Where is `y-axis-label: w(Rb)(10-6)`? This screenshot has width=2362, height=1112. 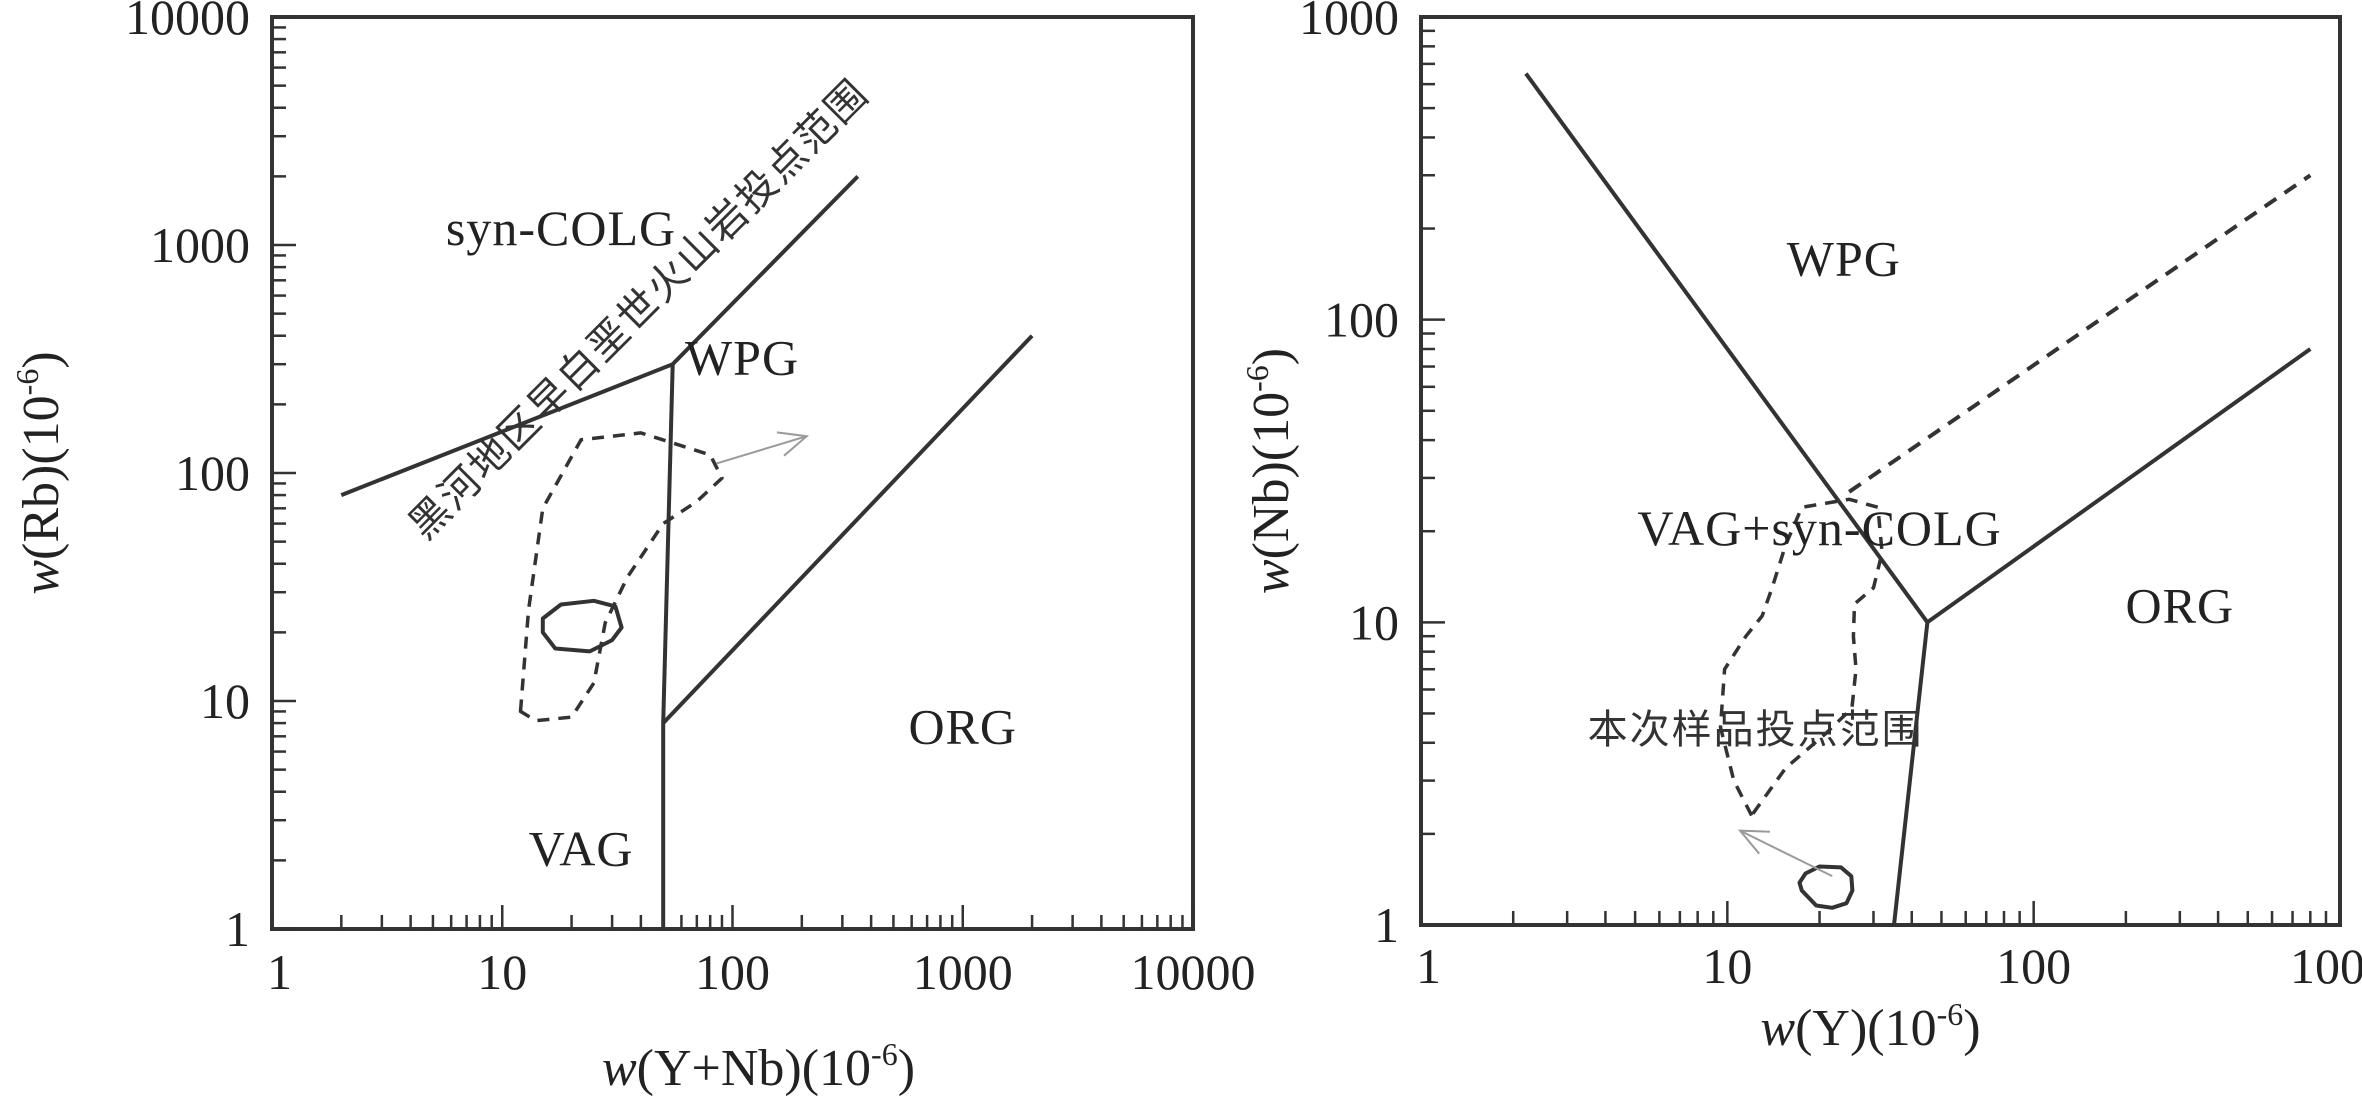
y-axis-label: w(Rb)(10-6) is located at coordinates (39, 472).